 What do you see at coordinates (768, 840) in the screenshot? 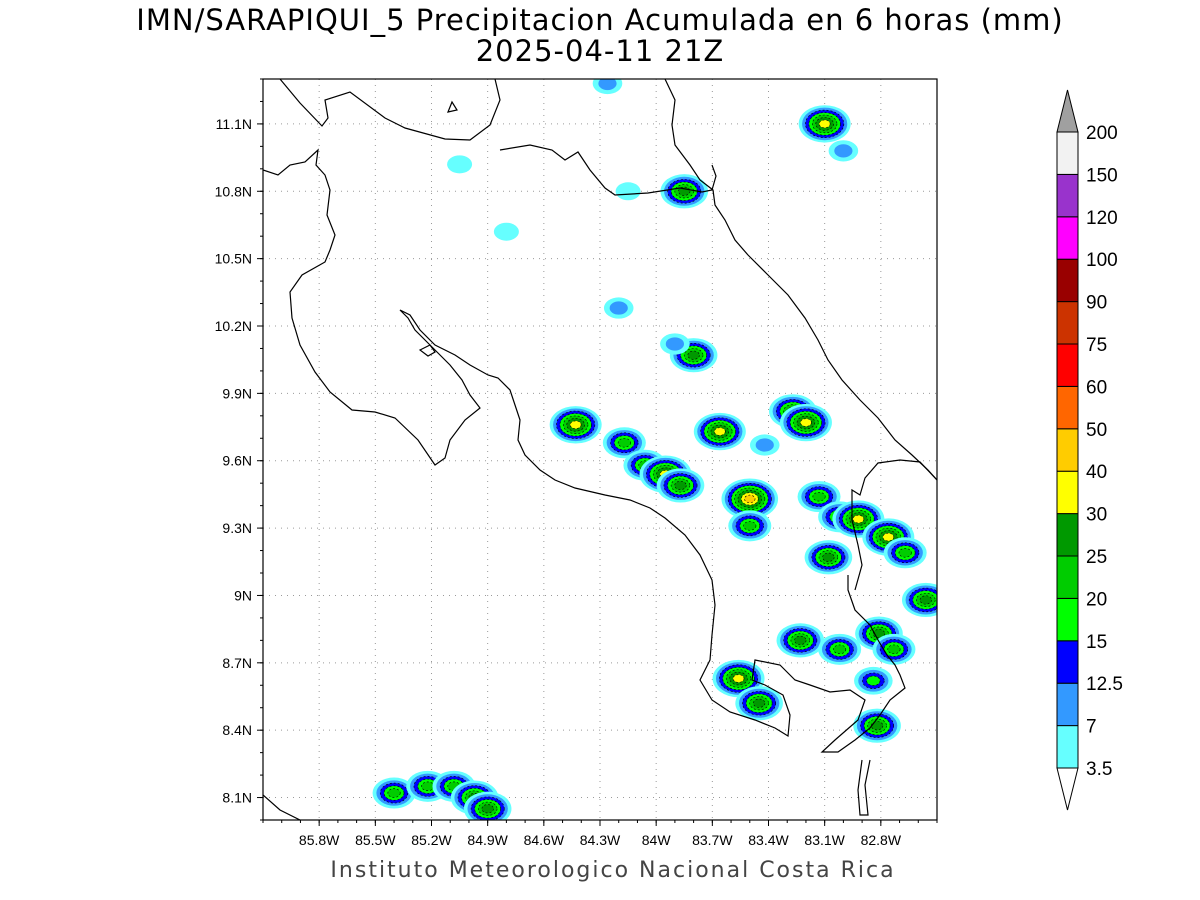
I see `lon-tick-label: 83.4W` at bounding box center [768, 840].